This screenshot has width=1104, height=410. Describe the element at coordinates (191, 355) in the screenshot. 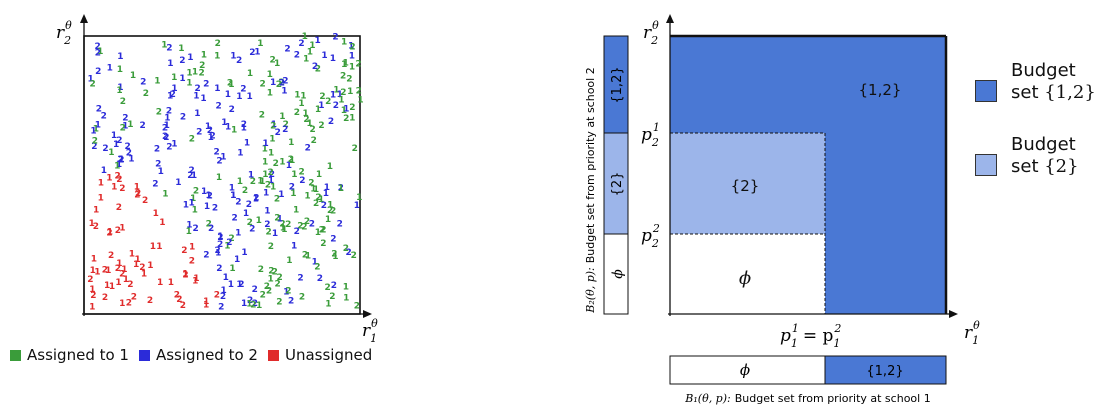

I see `assignment-legend: Assigned to 1 Assigned to 2 Unassigned` at that location.